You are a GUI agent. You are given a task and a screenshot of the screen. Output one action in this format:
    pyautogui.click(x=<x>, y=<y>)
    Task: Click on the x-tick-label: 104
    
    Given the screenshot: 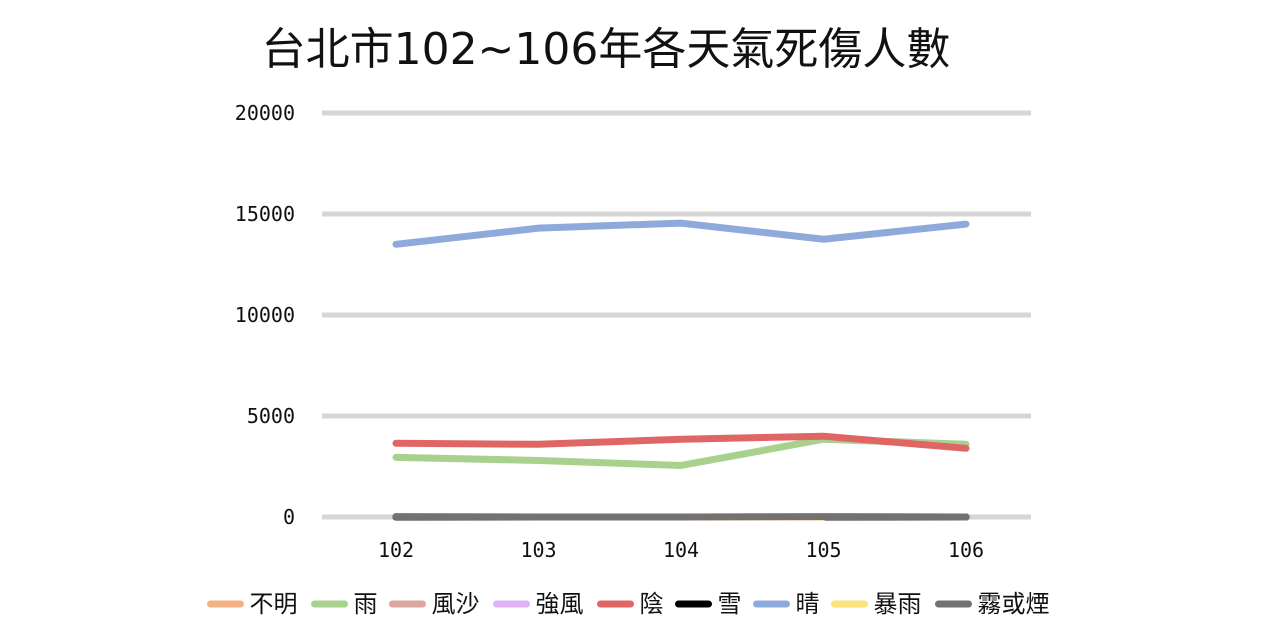 What is the action you would take?
    pyautogui.click(x=681, y=550)
    